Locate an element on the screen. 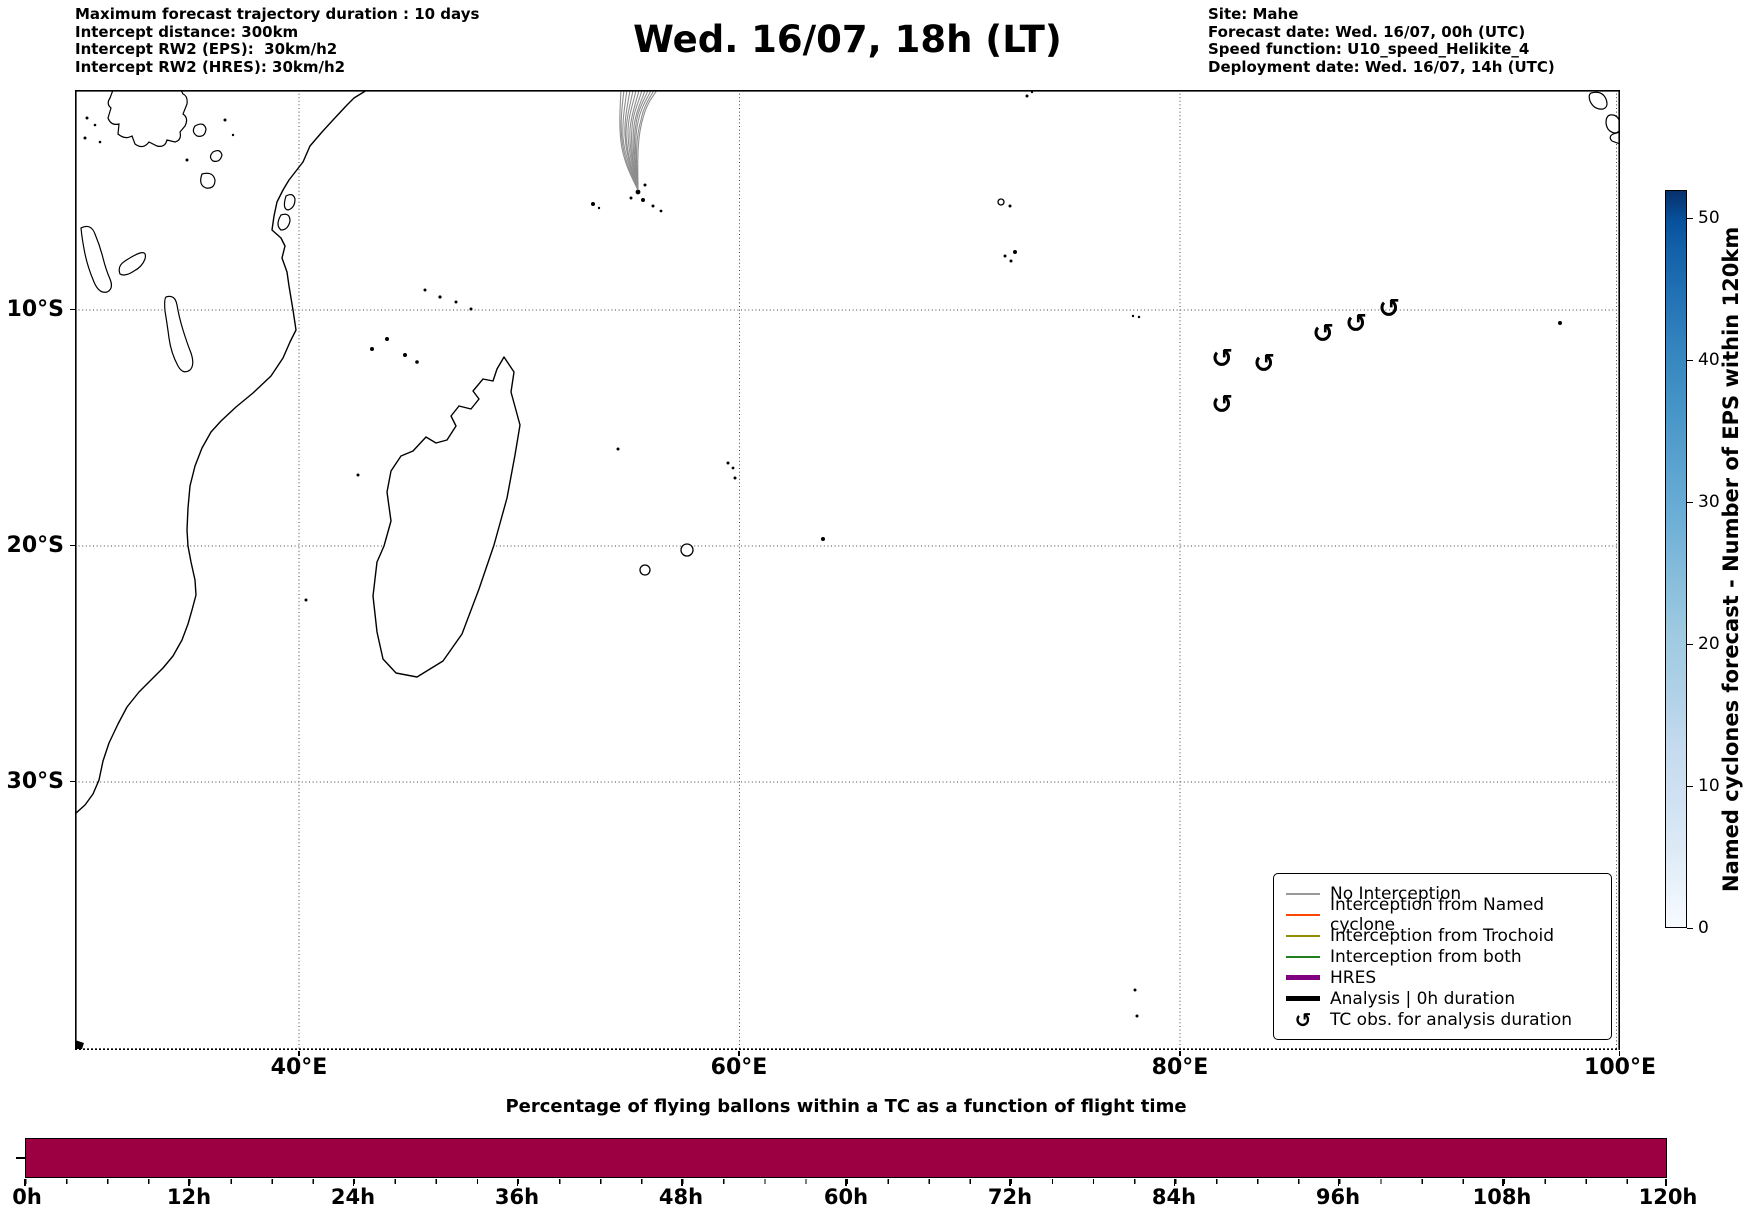  corner-coast-fragment is located at coordinates (79, 1044).